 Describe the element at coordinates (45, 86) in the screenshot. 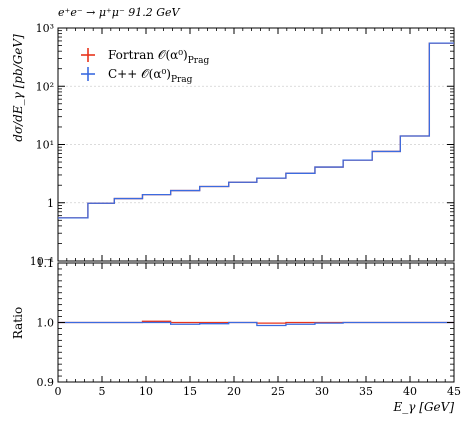

I see `y-tick-label: 10²` at that location.